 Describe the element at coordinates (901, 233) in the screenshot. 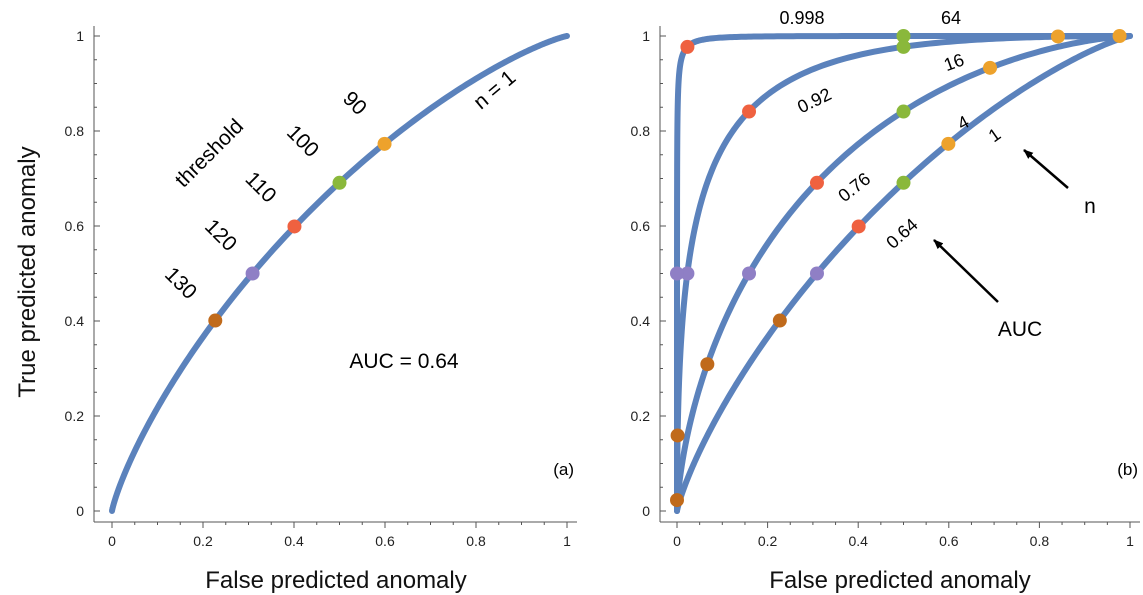

I see `auc-label-064: 0.64` at that location.